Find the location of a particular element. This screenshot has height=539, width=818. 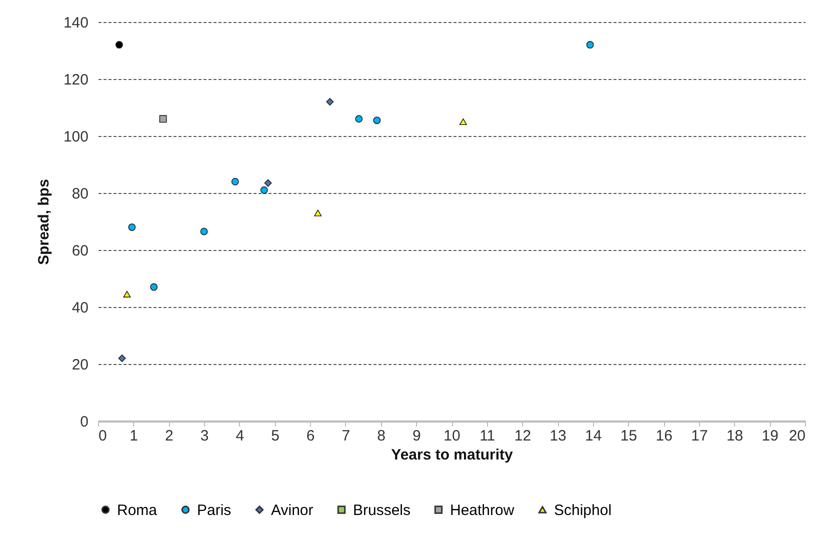

x-tick-label: 13 is located at coordinates (558, 436).